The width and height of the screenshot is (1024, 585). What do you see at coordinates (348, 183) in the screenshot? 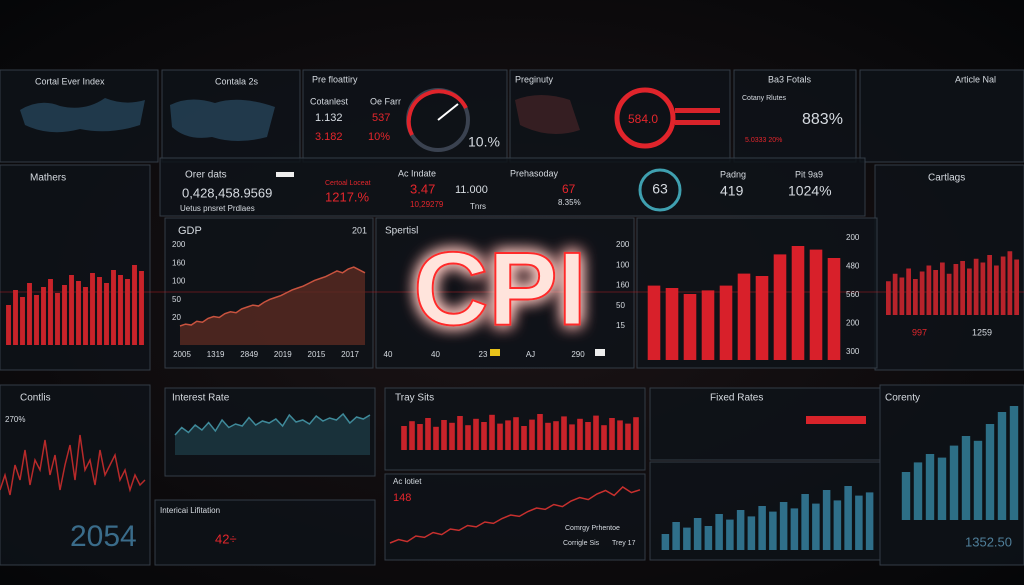
I see `label: Certoal Loceat` at bounding box center [348, 183].